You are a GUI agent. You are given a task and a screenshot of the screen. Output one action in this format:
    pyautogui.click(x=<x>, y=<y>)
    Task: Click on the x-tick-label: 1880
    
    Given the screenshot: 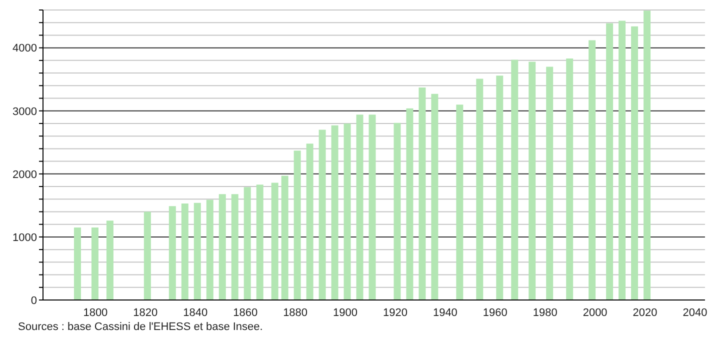 What is the action you would take?
    pyautogui.click(x=295, y=312)
    